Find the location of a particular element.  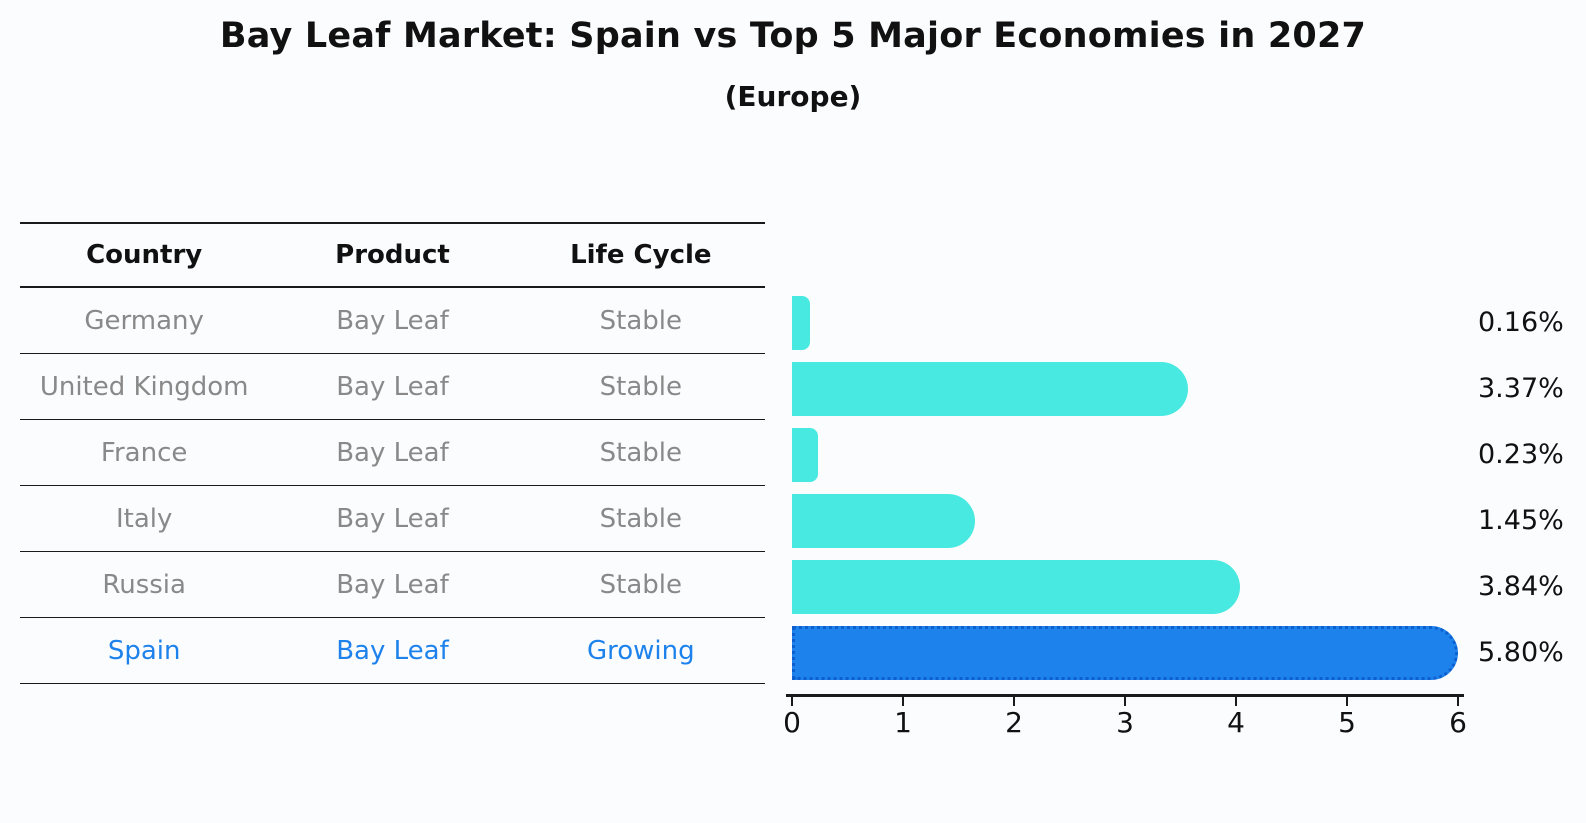

value-label-france: 0.23% is located at coordinates (1521, 454).